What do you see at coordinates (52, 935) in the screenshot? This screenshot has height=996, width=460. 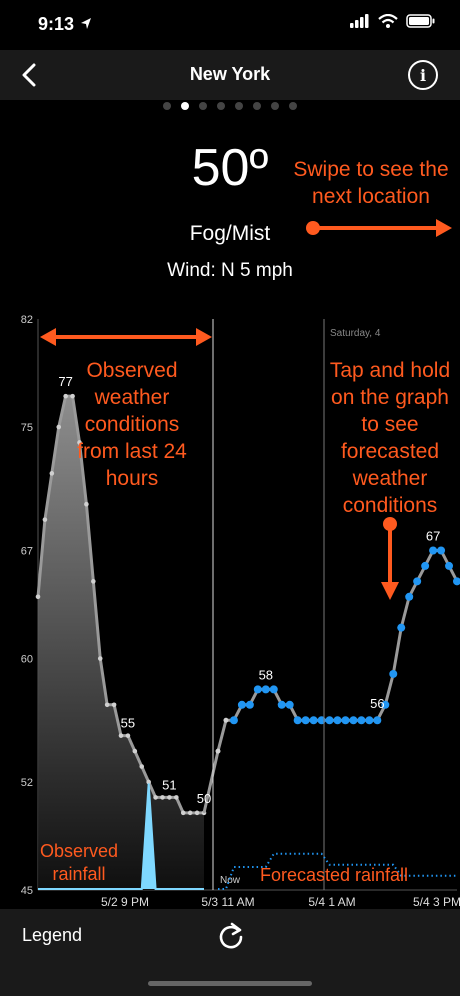 I see `legend-button: Legend` at bounding box center [52, 935].